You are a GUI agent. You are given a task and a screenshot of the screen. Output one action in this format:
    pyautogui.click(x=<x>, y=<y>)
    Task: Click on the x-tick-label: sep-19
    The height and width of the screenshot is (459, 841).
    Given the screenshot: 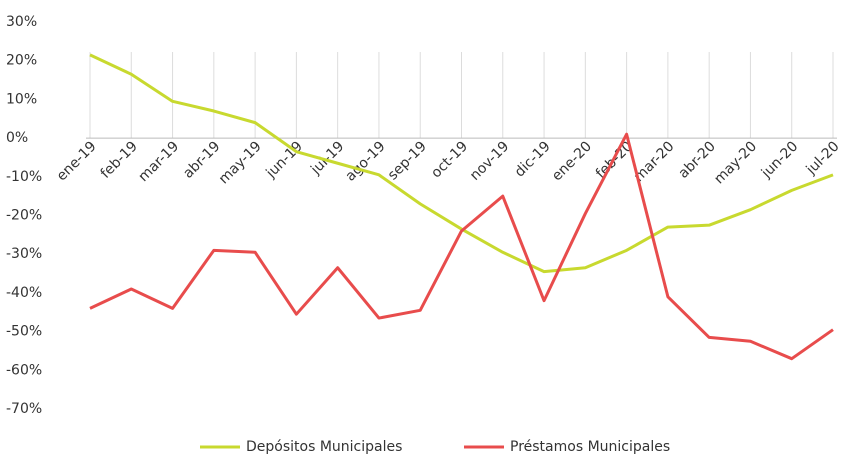 What is the action you would take?
    pyautogui.click(x=407, y=160)
    